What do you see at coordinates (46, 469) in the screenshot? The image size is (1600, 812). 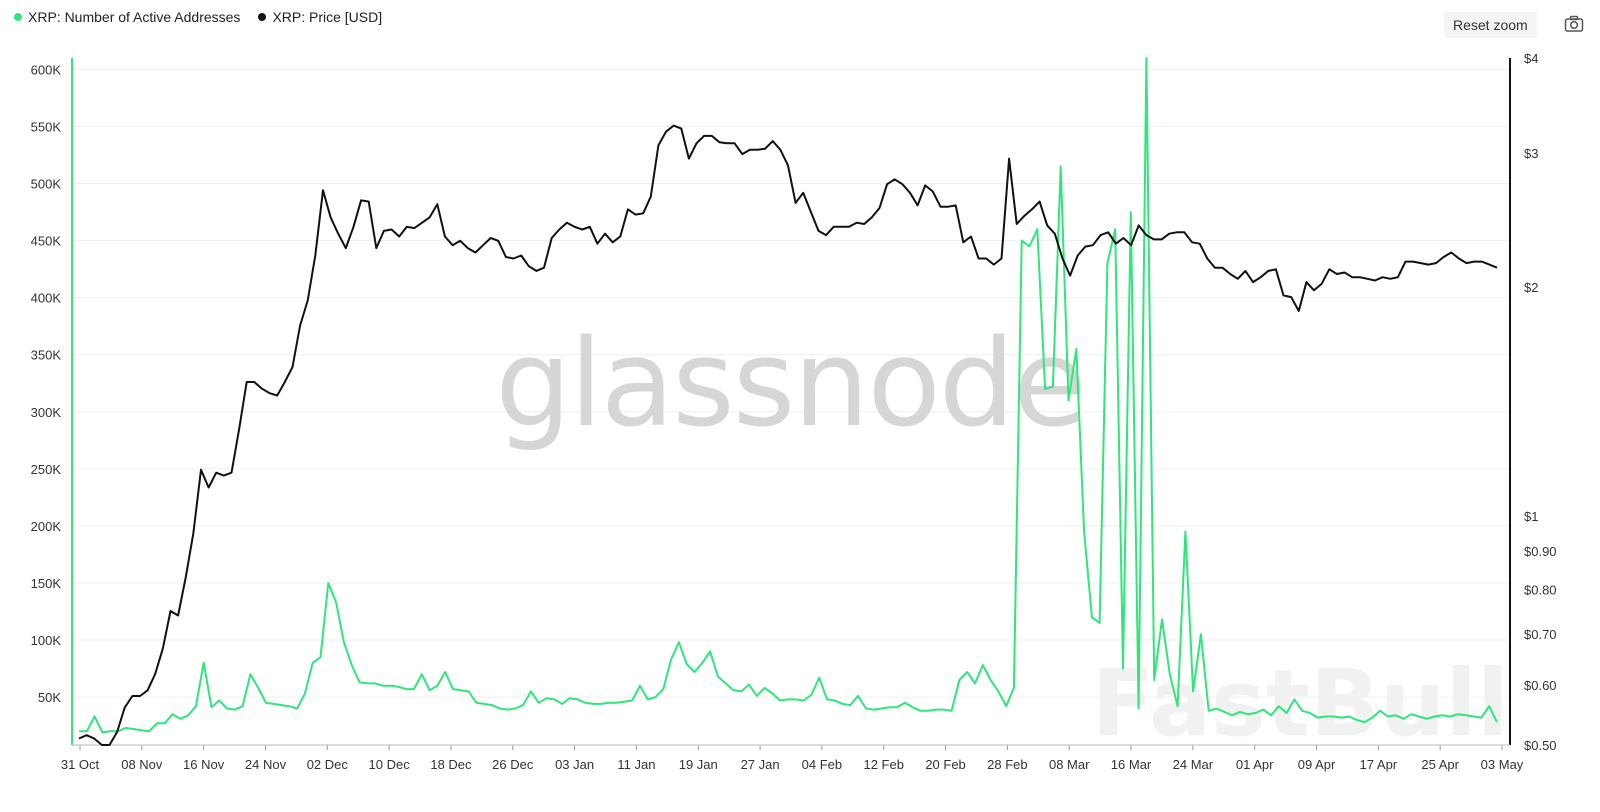 I see `left-tick-label: 250K` at bounding box center [46, 469].